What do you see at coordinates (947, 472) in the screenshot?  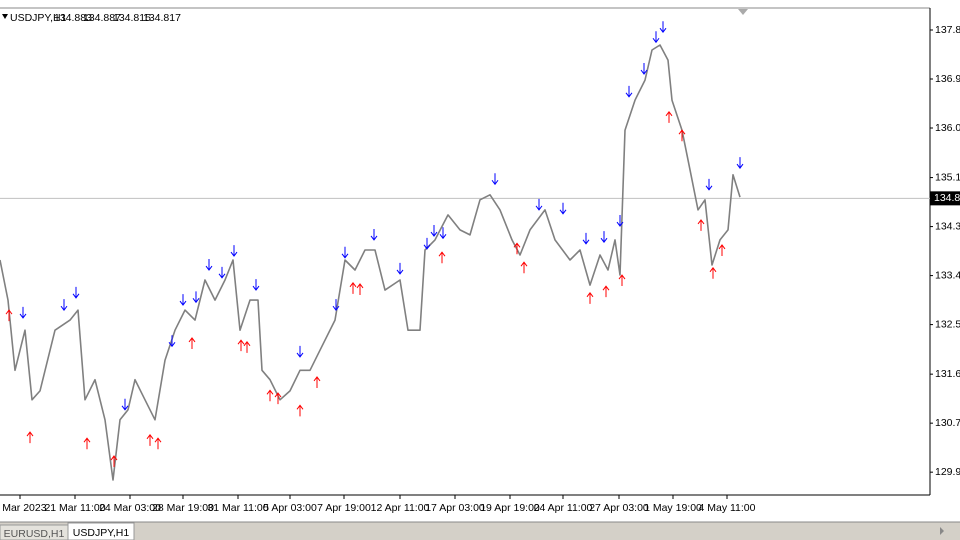 I see `y-tick-label: 129.900` at bounding box center [947, 472].